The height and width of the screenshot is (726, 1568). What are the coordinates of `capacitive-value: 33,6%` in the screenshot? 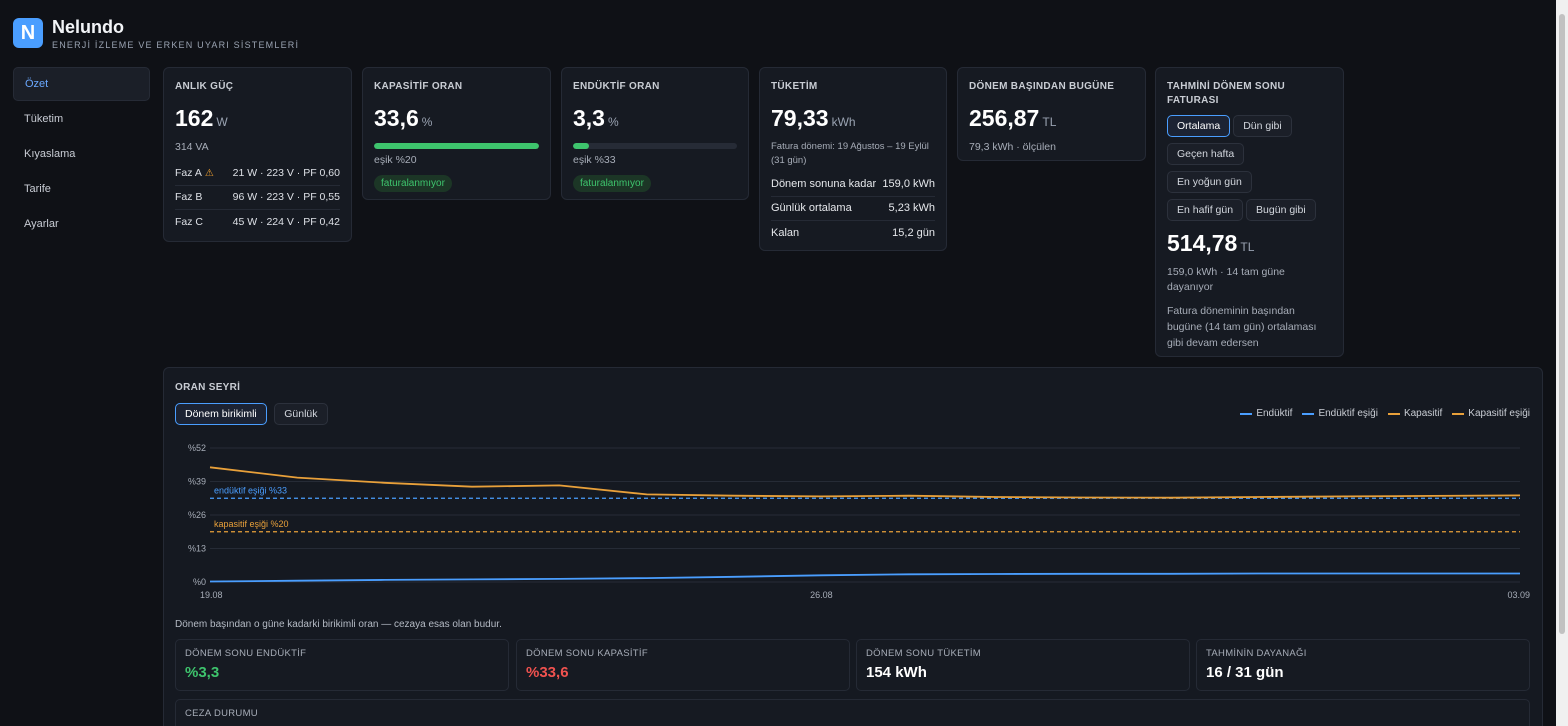 It's located at (403, 118).